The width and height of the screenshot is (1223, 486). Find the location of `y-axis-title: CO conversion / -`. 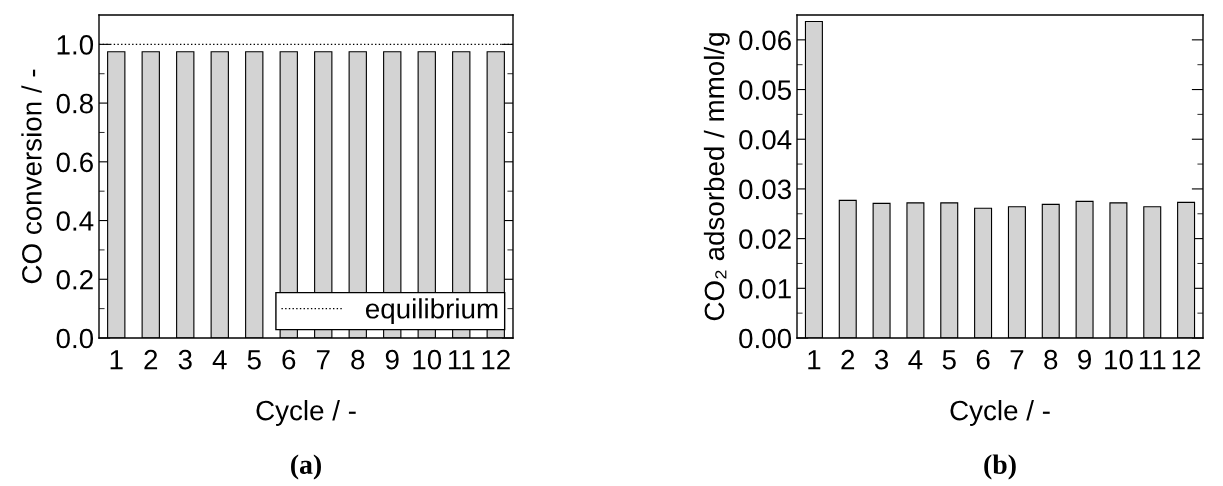

y-axis-title: CO conversion / - is located at coordinates (31, 176).